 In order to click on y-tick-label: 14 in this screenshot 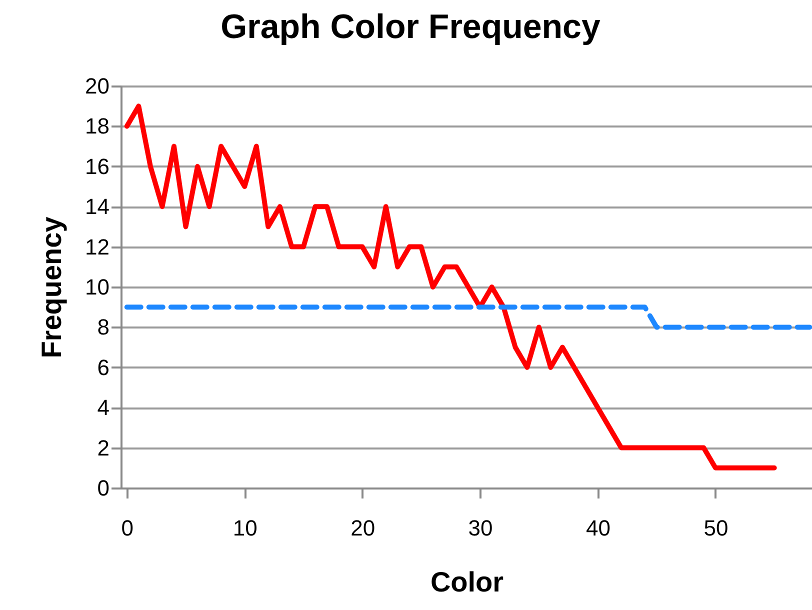, I will do `click(97, 207)`.